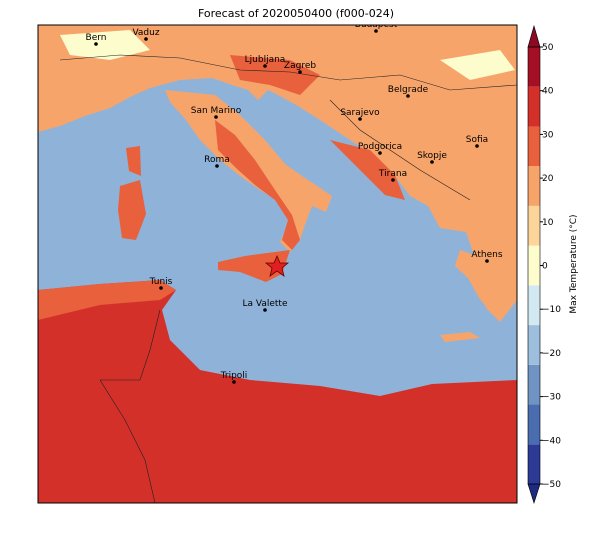 Image resolution: width=592 pixels, height=533 pixels. What do you see at coordinates (161, 282) in the screenshot?
I see `city-label: Tunis` at bounding box center [161, 282].